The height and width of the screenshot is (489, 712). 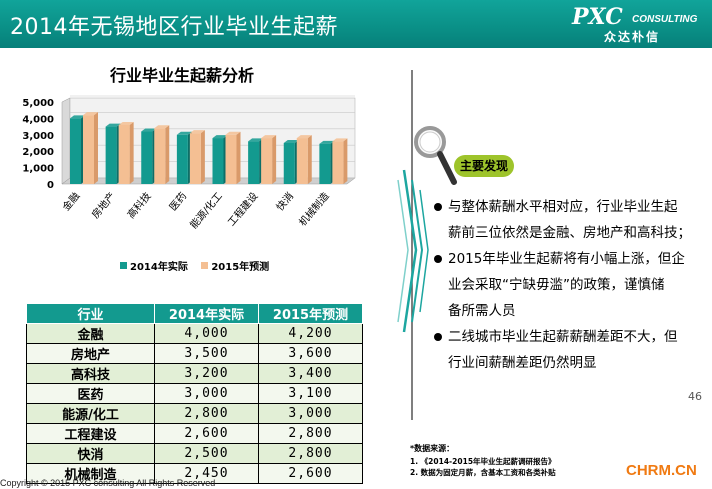 What do you see at coordinates (194, 313) in the screenshot?
I see `table-header-row: 行业 2014年实际 2015年预测` at bounding box center [194, 313].